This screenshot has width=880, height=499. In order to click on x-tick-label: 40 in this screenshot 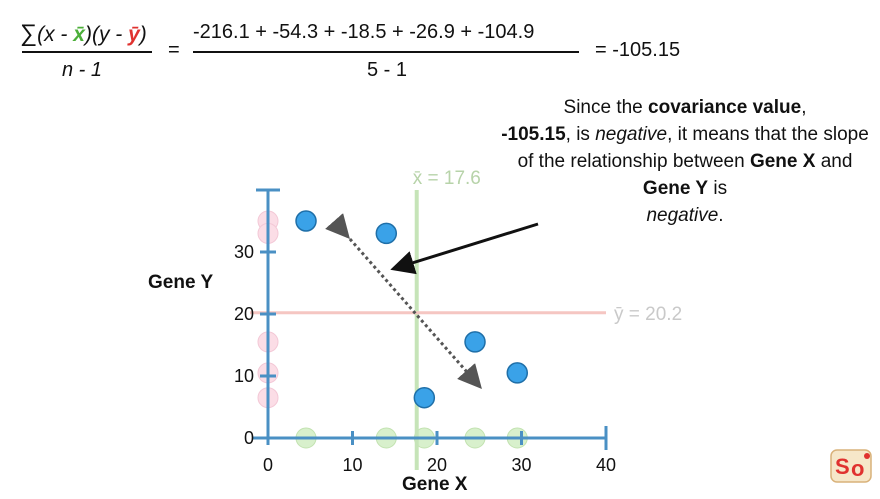, I will do `click(606, 465)`.